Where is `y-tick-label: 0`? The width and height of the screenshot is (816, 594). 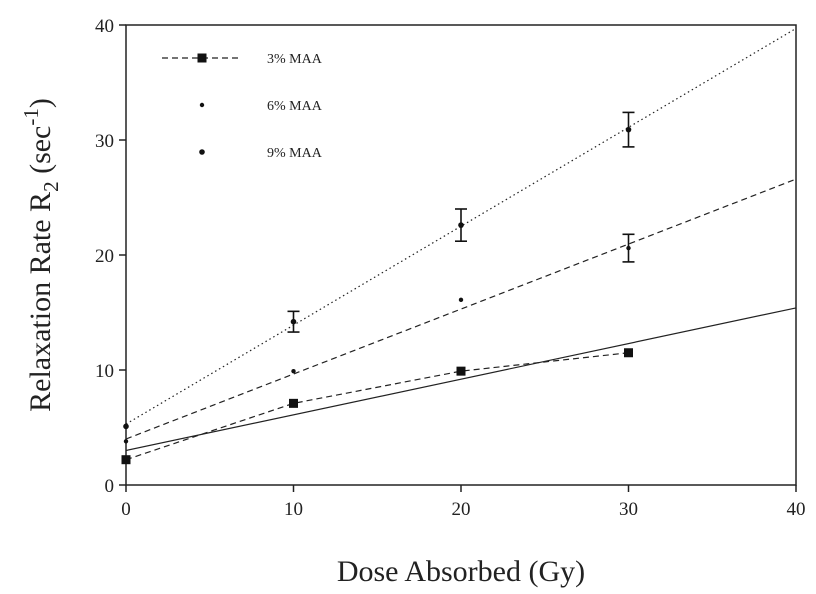 y-tick-label: 0 is located at coordinates (110, 486).